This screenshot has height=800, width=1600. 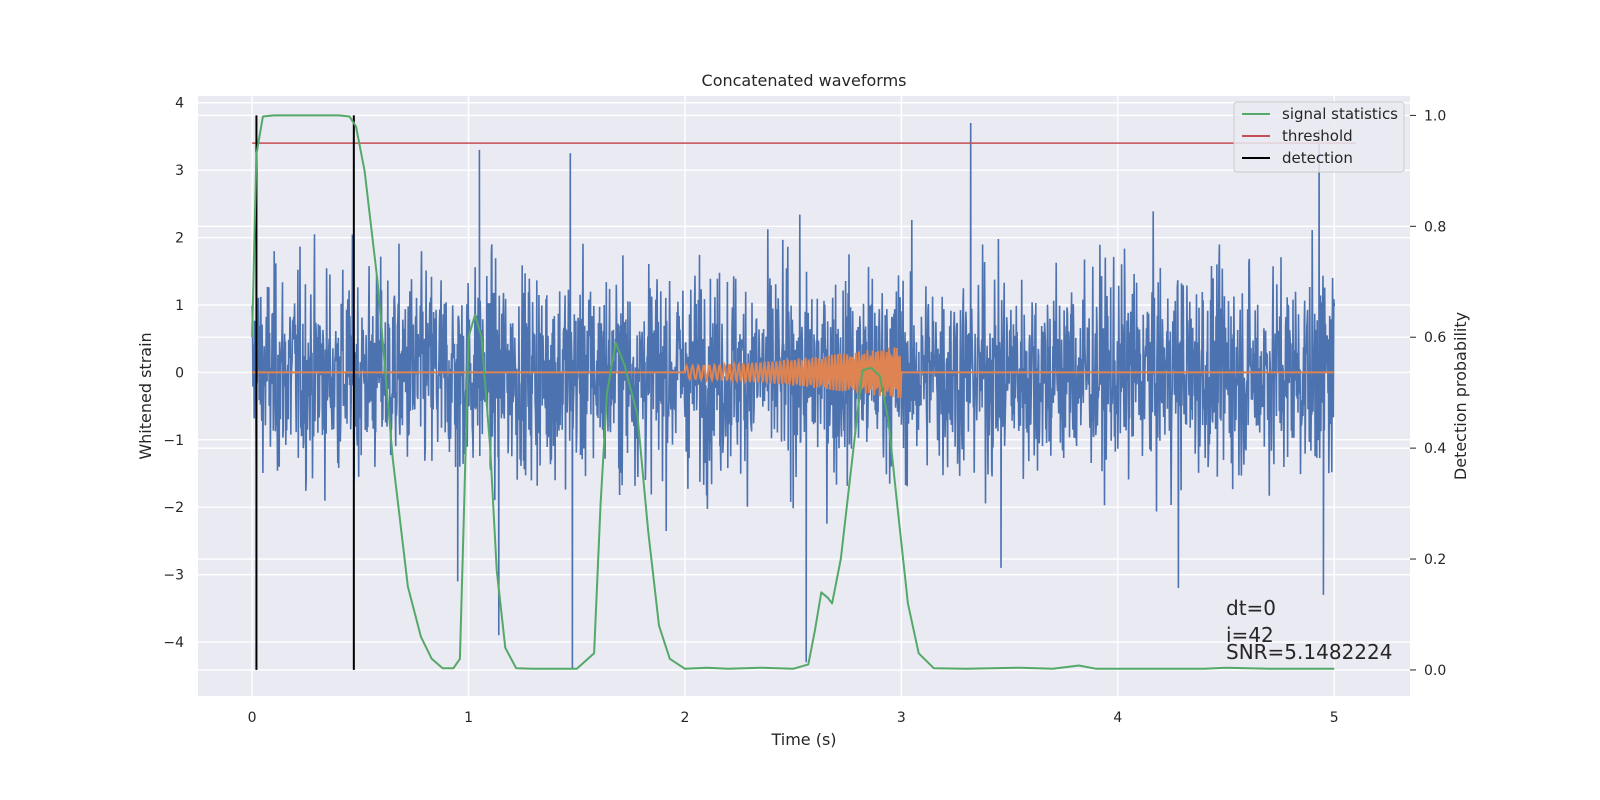 What do you see at coordinates (1435, 671) in the screenshot?
I see `y2-tick-label: 0.0` at bounding box center [1435, 671].